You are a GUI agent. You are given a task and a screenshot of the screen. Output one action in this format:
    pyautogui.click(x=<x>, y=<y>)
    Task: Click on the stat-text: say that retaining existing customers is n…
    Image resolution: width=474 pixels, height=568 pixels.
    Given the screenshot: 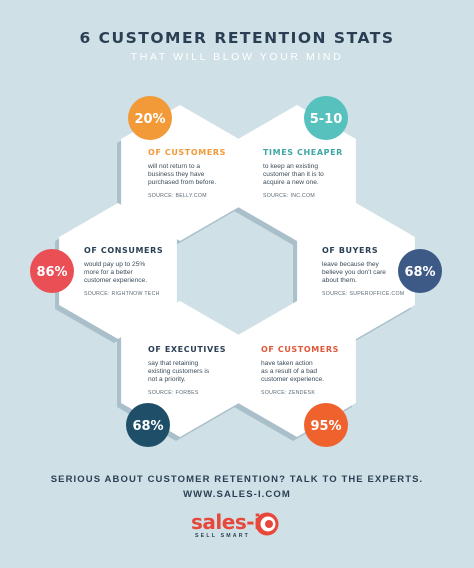 What is the action you would take?
    pyautogui.click(x=179, y=372)
    